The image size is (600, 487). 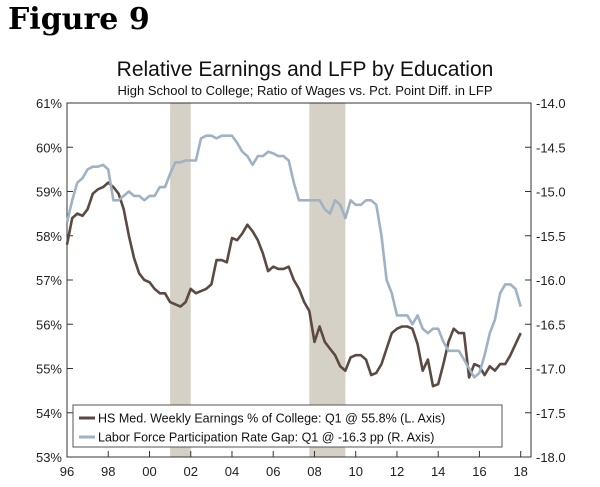 What do you see at coordinates (520, 471) in the screenshot?
I see `x-tick-label: 18` at bounding box center [520, 471].